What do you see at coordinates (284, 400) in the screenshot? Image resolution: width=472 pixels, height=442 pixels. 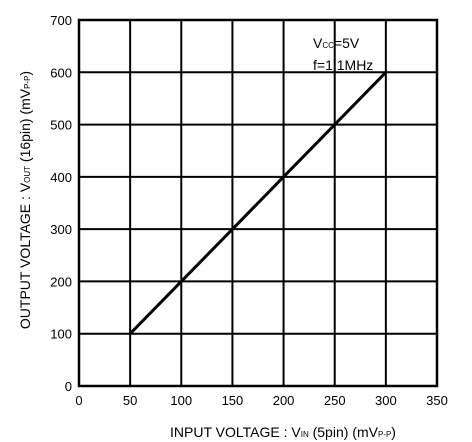 I see `x-tick-label-4: 200` at bounding box center [284, 400].